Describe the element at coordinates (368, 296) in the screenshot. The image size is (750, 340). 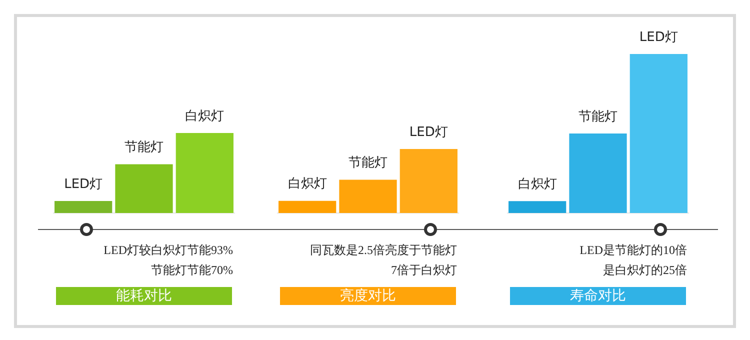
I see `text: 亮度对比` at that location.